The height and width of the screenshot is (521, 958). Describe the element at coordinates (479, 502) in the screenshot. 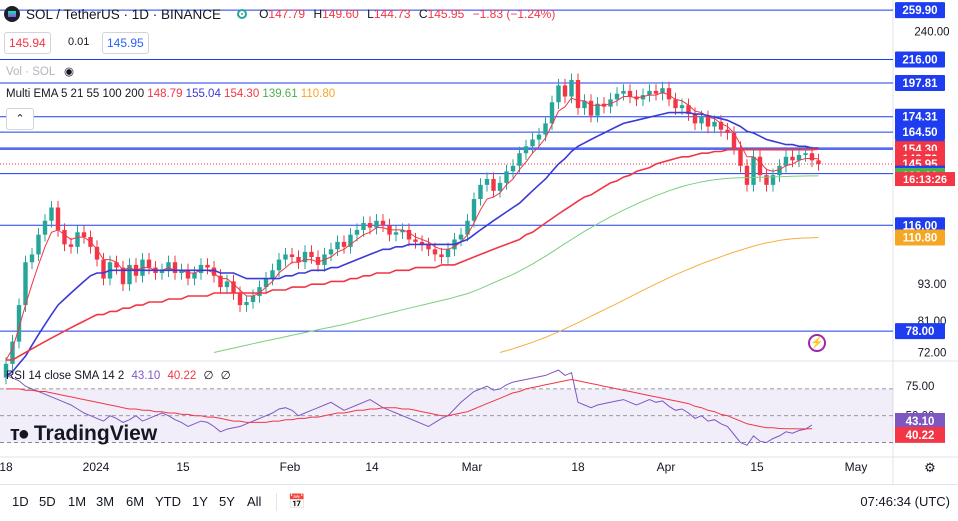

I see `bottom-toolbar: 1D 5D 1M 3M 6M YTD 1Y 5Y All 📅 07:46:34 (UTC)` at that location.